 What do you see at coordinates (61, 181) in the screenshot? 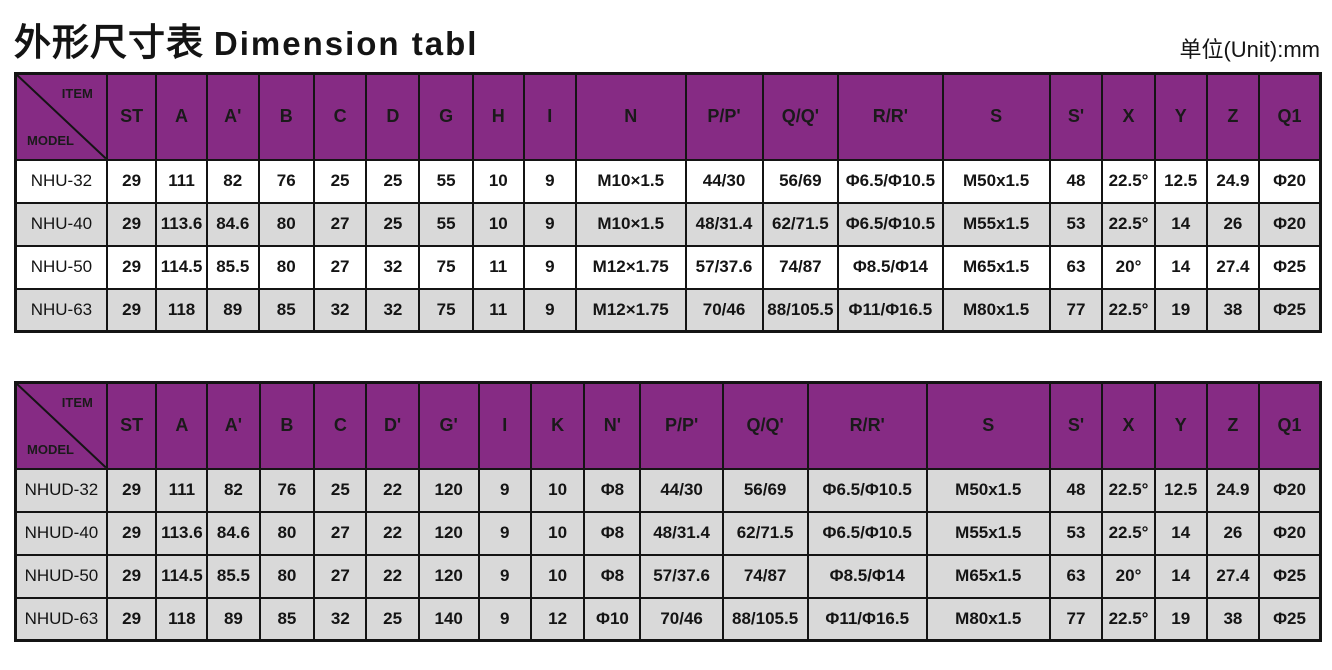
I see `model-cell: NHU-32` at bounding box center [61, 181].